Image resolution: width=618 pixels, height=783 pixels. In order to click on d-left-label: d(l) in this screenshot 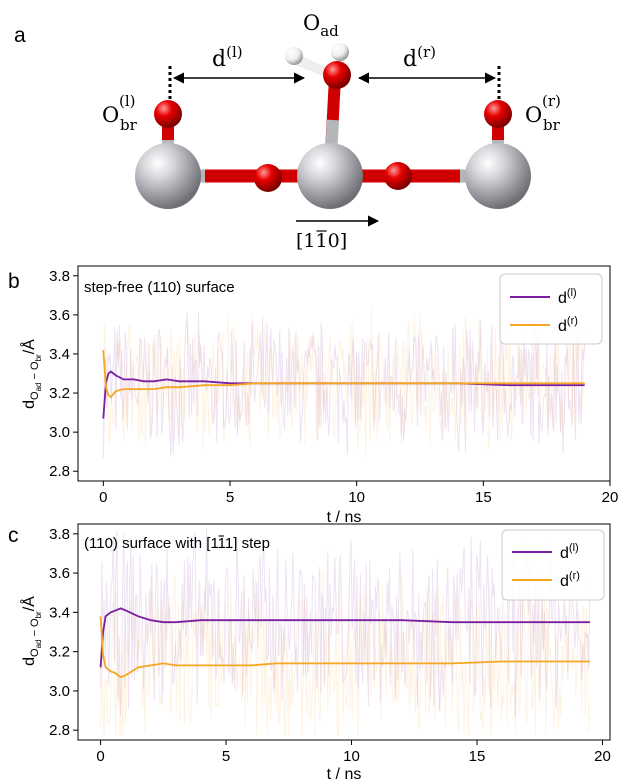, I will do `click(227, 57)`.